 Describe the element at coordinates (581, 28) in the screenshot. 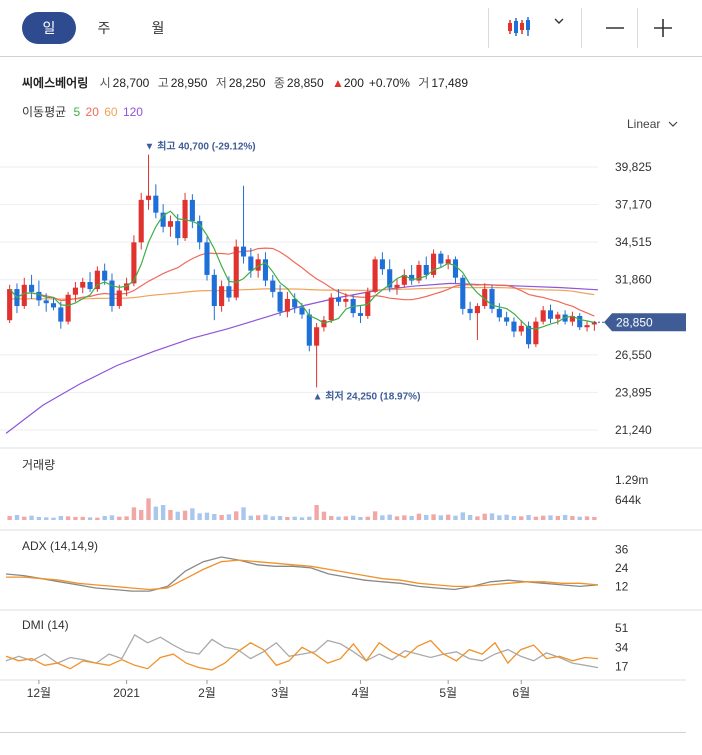

I see `divider` at that location.